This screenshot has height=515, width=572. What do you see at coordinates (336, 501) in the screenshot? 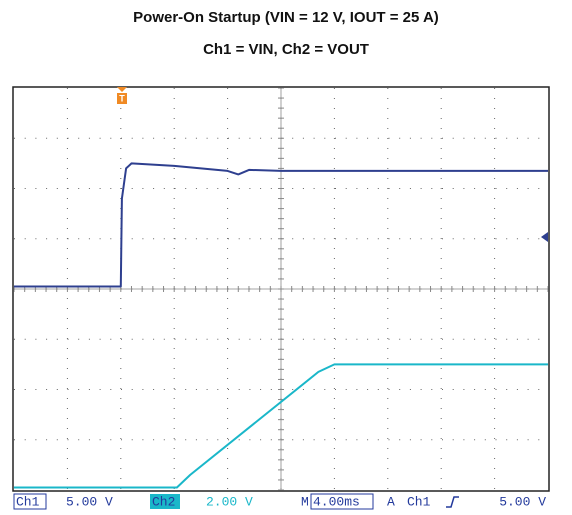
I see `status-timebase: 4.00ms` at bounding box center [336, 501].